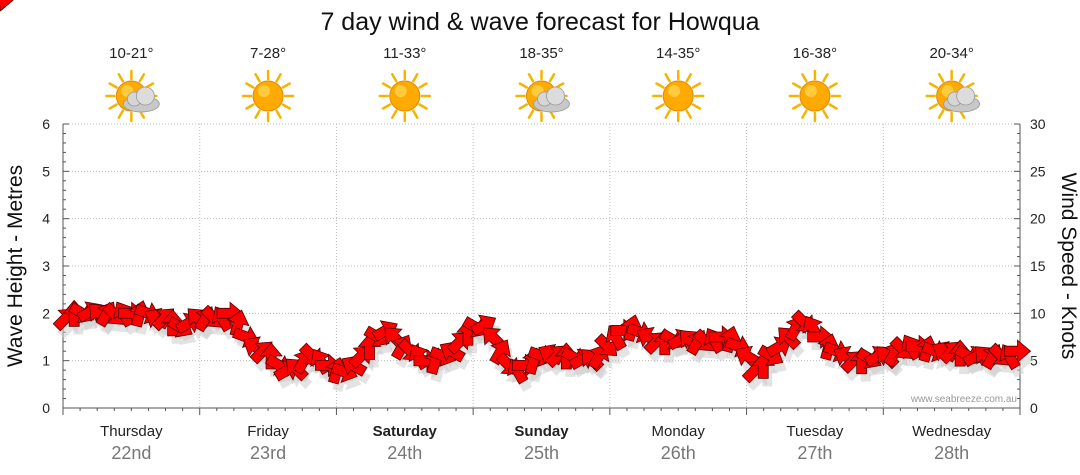 This screenshot has height=475, width=1080. I want to click on day-label: Tuesday, so click(814, 431).